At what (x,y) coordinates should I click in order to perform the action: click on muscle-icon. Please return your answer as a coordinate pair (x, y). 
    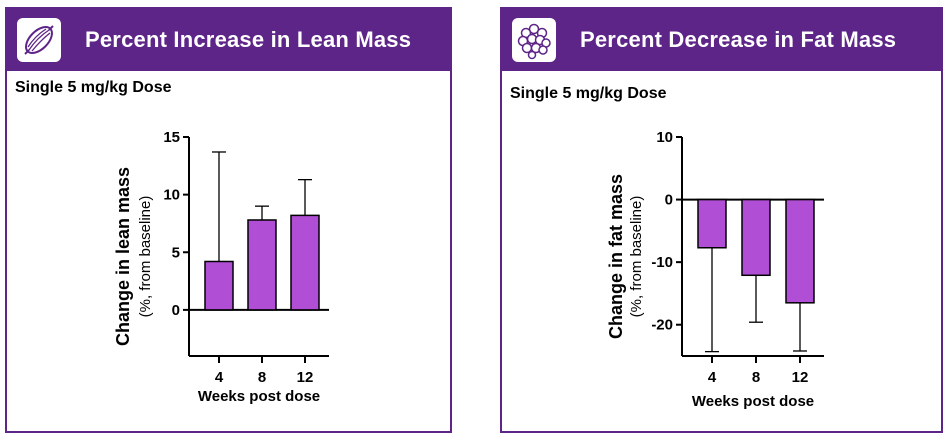
    Looking at the image, I should click on (39, 40).